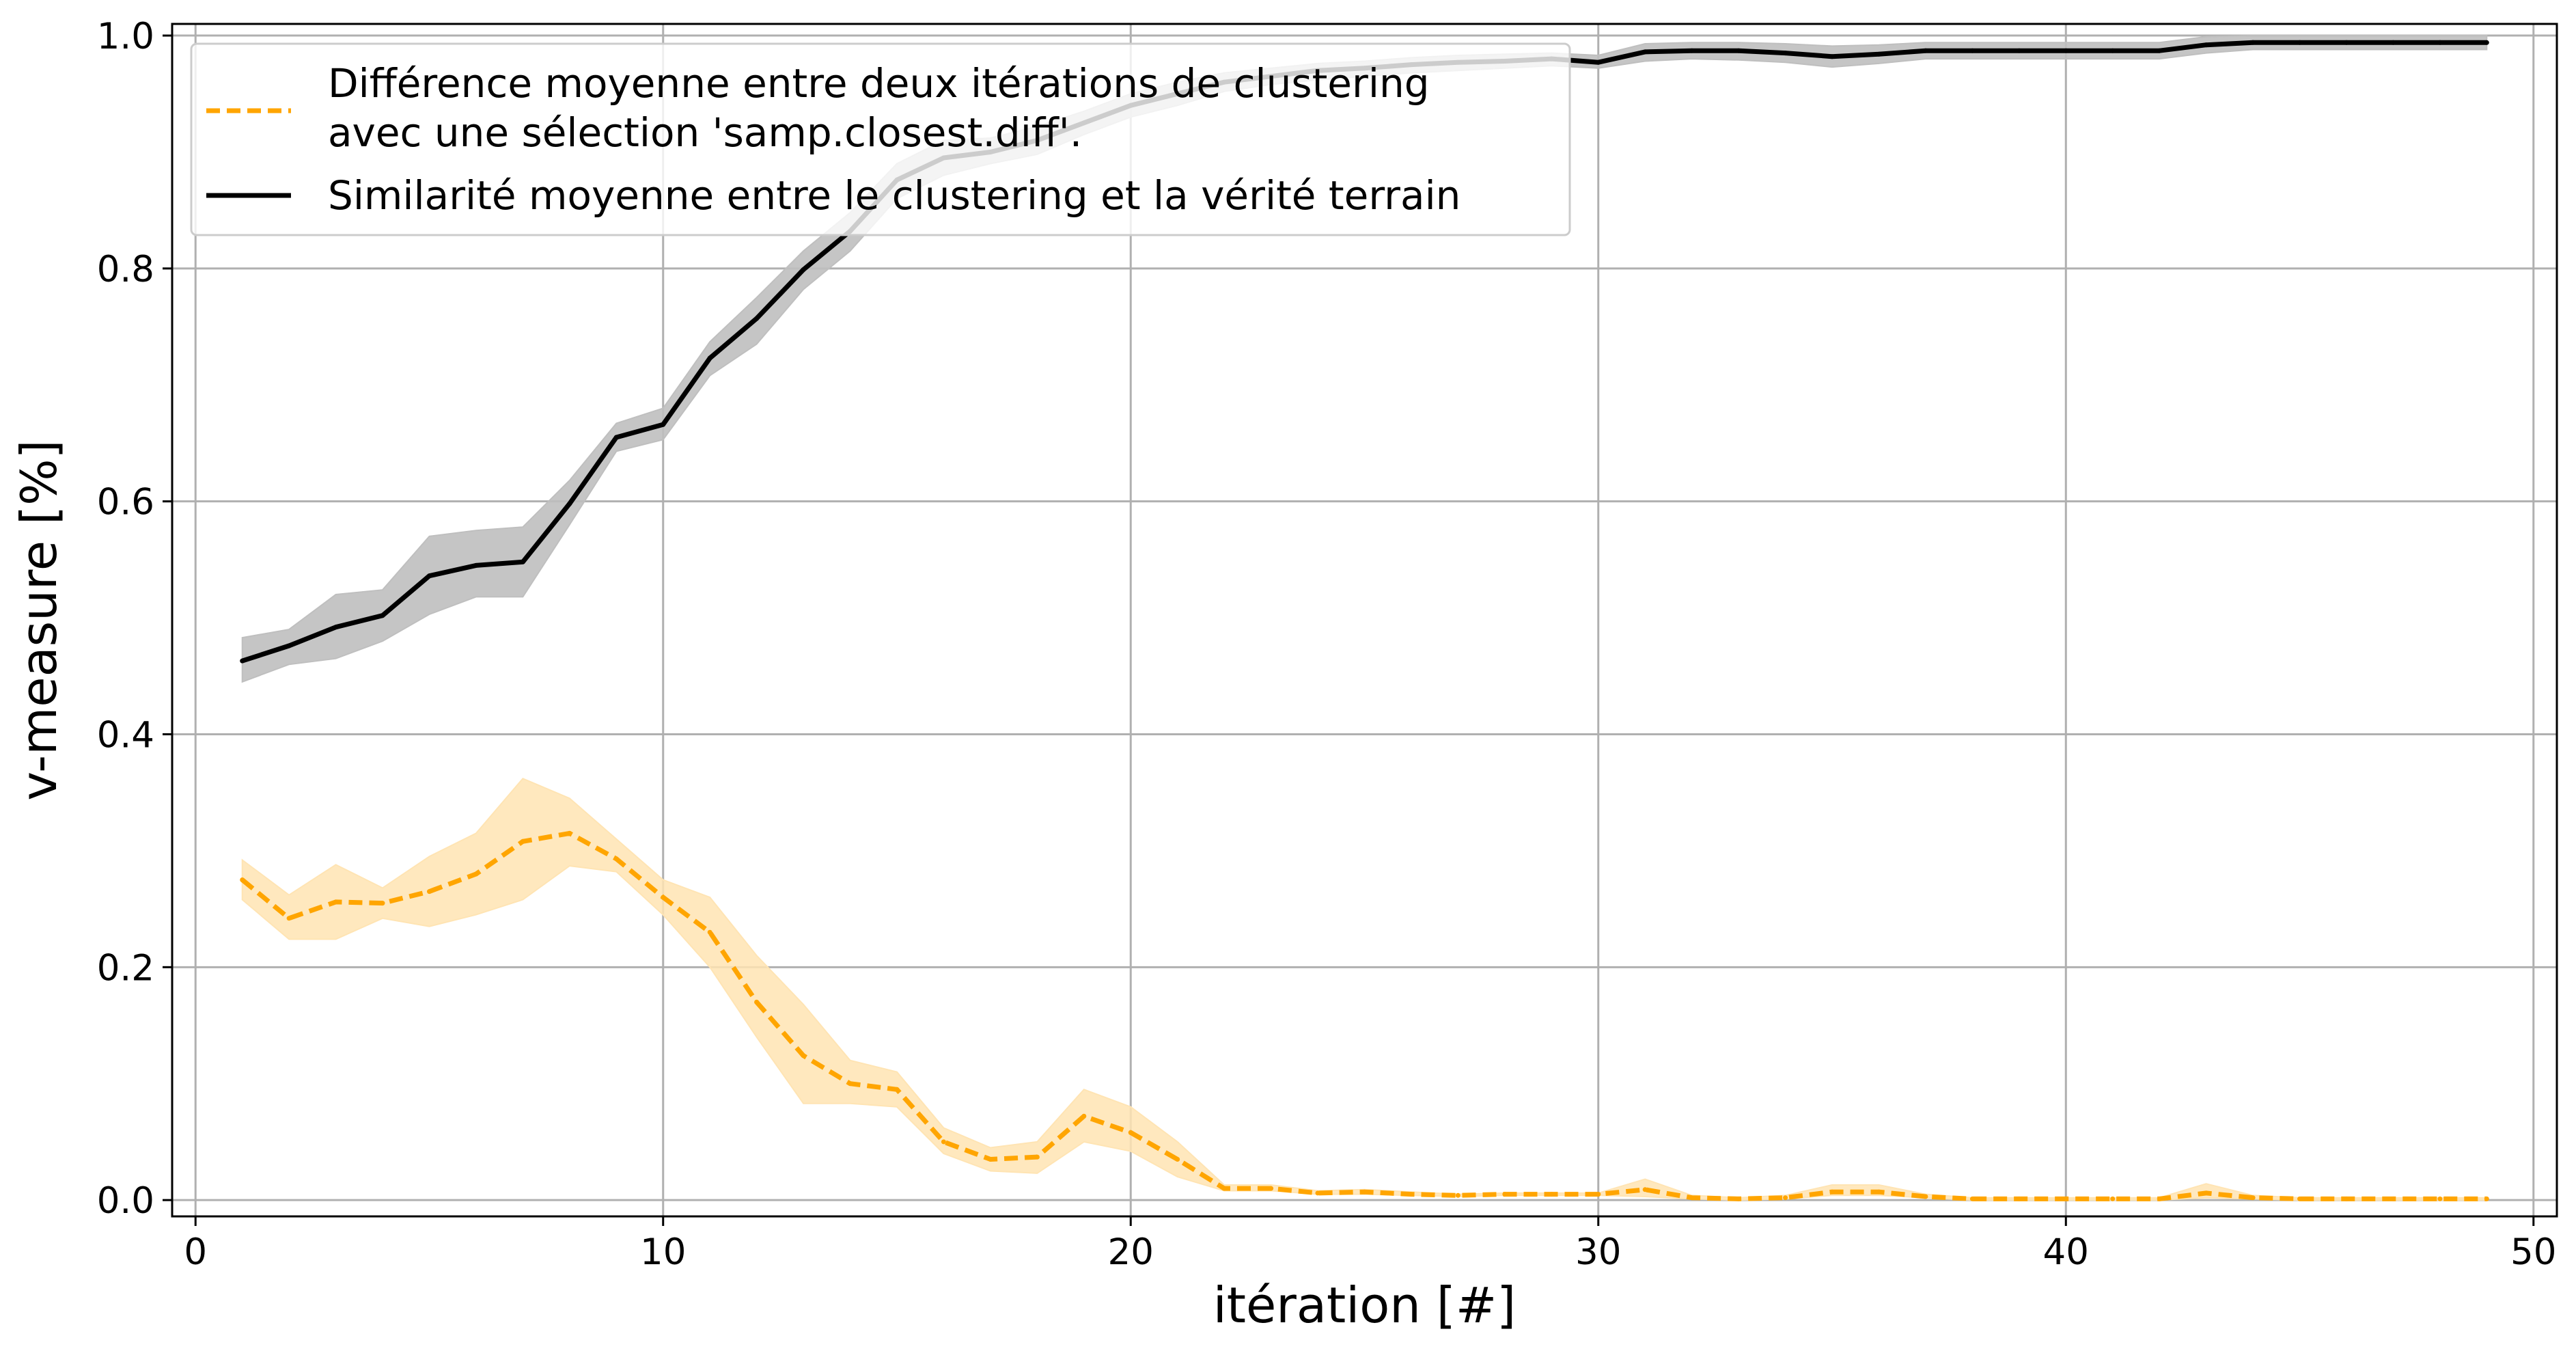 The height and width of the screenshot is (1351, 2576). What do you see at coordinates (126, 1201) in the screenshot?
I see `y-tick-label-0.0: 0.0` at bounding box center [126, 1201].